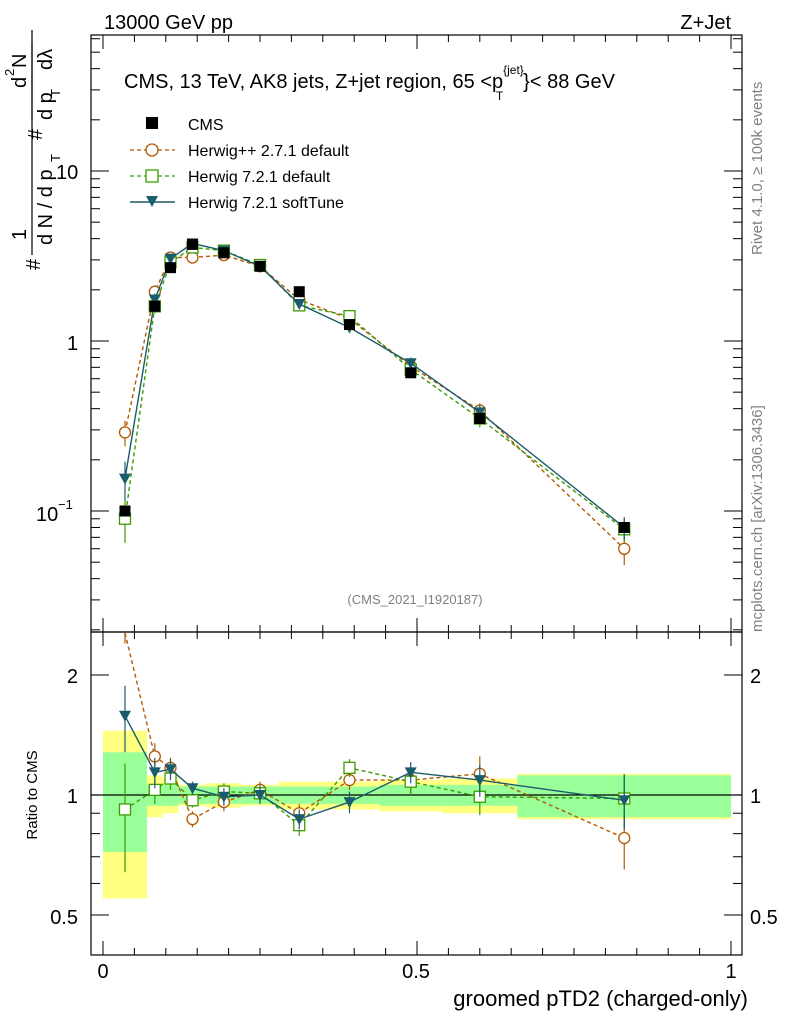 This screenshot has height=1024, width=786. What do you see at coordinates (34, 264) in the screenshot?
I see `y-label-hash-1: #` at bounding box center [34, 264].